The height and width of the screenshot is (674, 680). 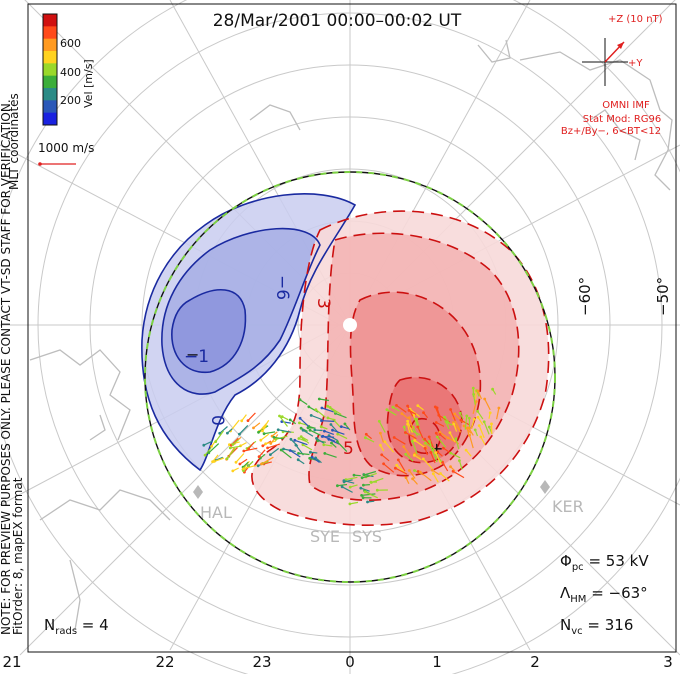 I want to click on mlt-tick: 1, so click(x=437, y=662).